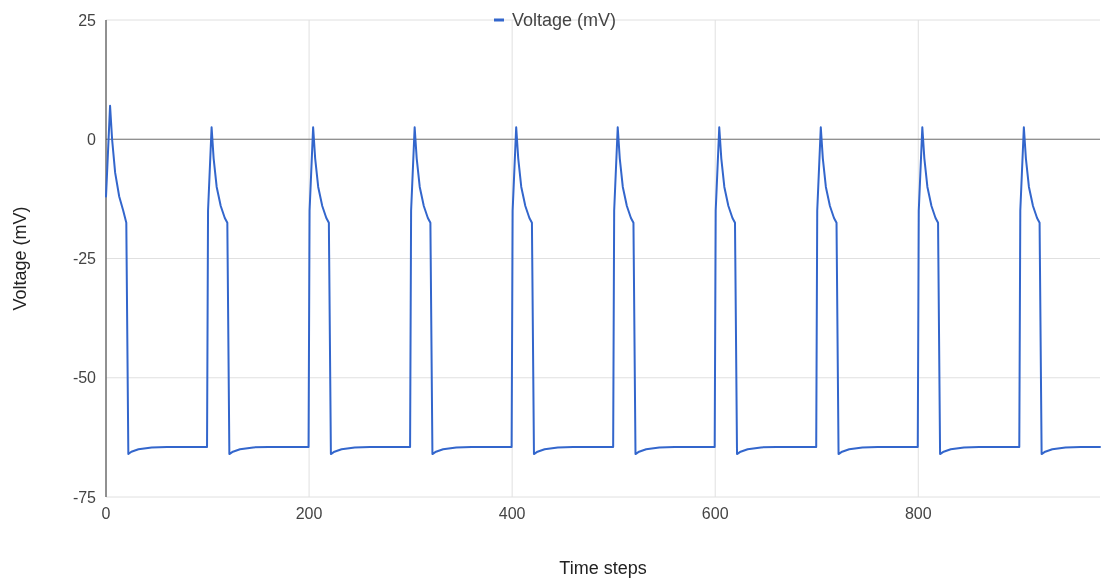  I want to click on y-axis-title: Voltage (mV), so click(20, 258).